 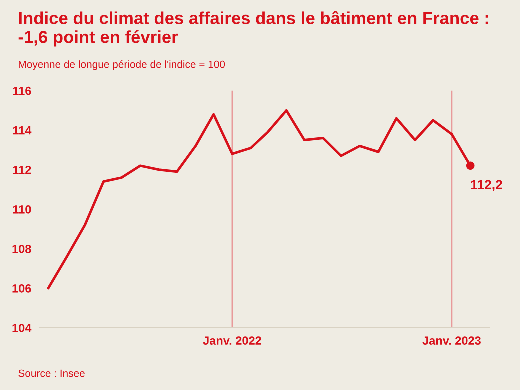 What do you see at coordinates (22, 130) in the screenshot?
I see `y-tick-label: 114` at bounding box center [22, 130].